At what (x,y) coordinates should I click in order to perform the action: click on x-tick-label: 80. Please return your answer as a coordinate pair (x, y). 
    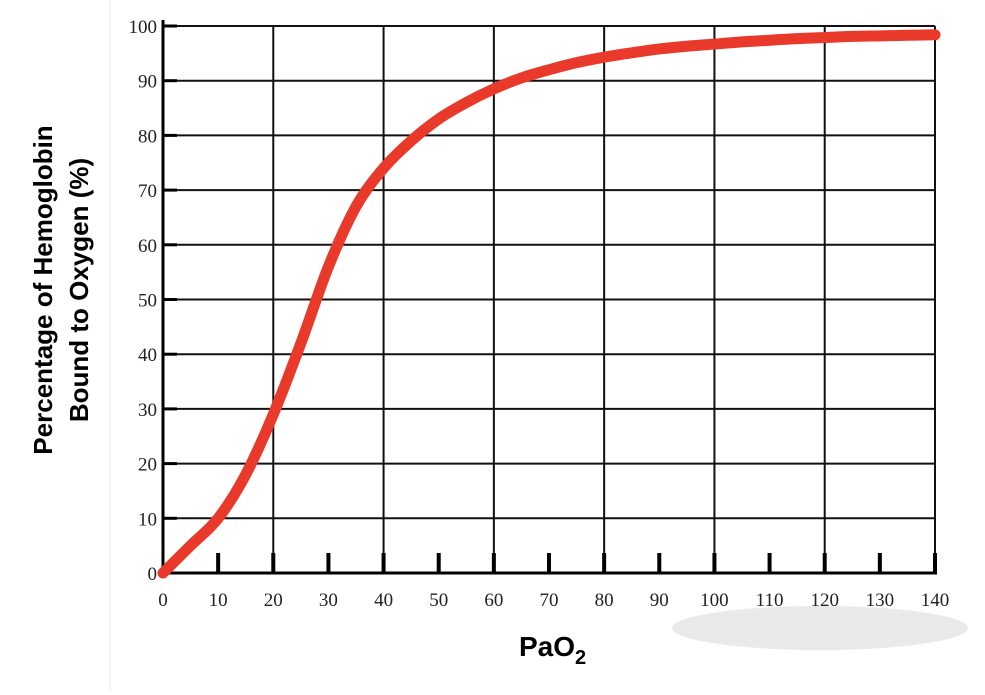
    Looking at the image, I should click on (604, 600).